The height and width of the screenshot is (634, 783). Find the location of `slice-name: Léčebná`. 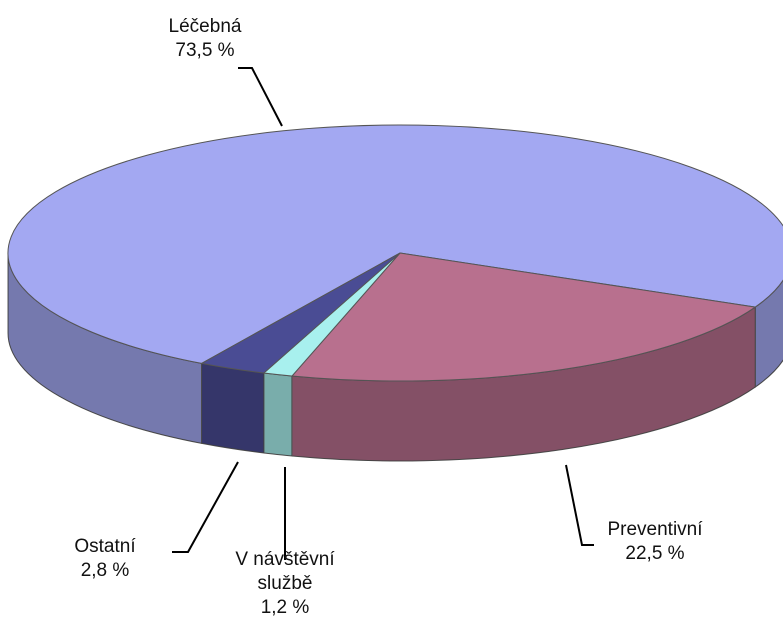

slice-name: Léčebná is located at coordinates (205, 26).